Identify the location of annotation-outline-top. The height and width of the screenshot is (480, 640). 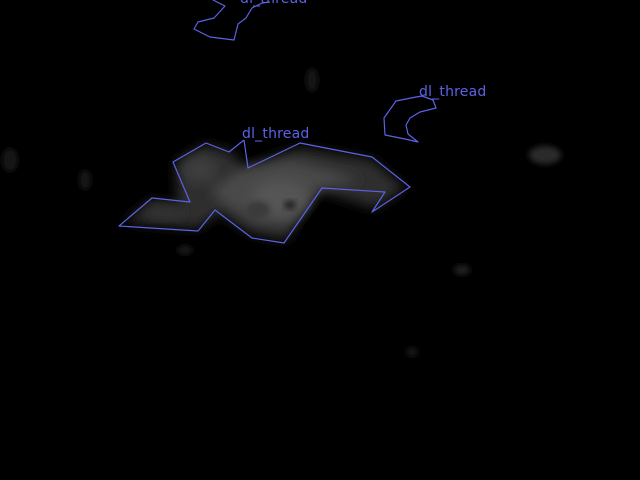
(232, 20).